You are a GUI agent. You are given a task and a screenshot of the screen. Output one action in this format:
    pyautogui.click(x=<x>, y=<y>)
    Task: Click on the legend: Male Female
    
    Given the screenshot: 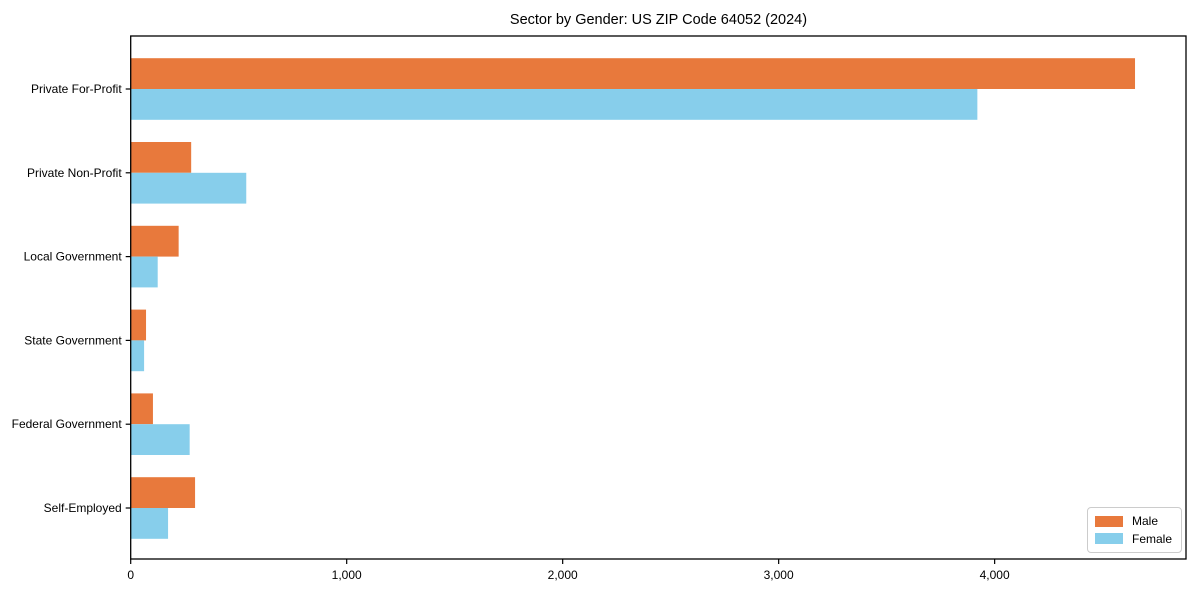 What is the action you would take?
    pyautogui.click(x=1134, y=530)
    